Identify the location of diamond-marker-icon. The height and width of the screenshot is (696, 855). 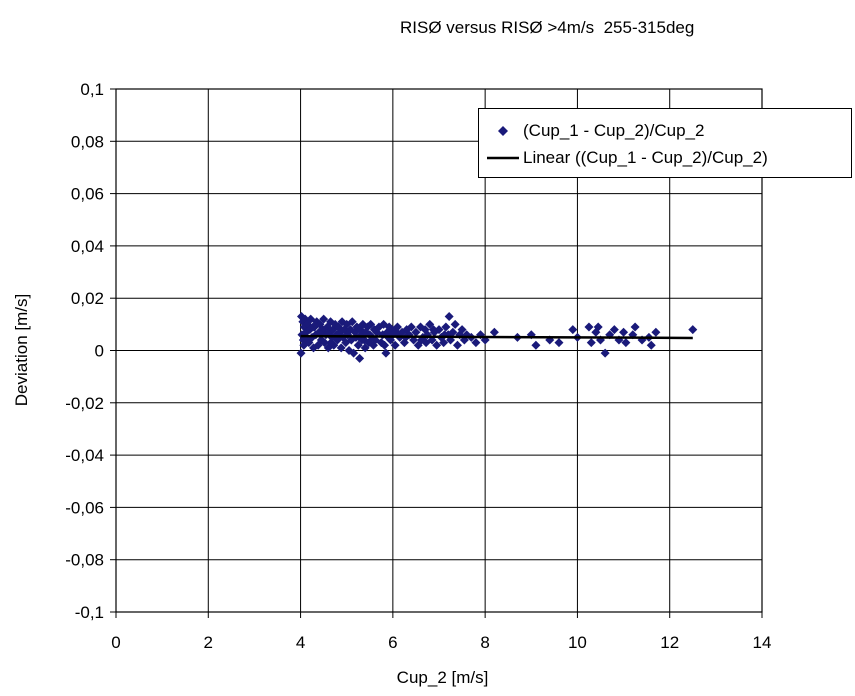
(503, 131).